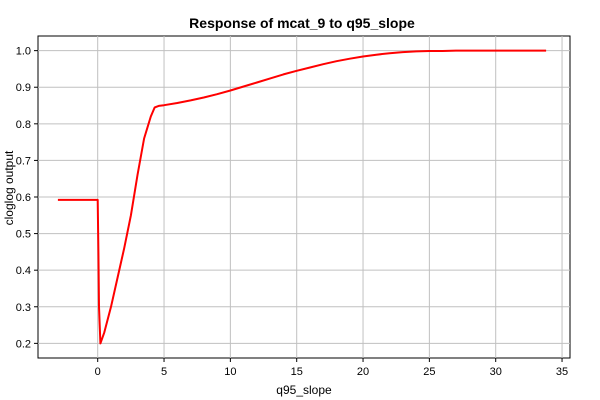 The image size is (600, 400). What do you see at coordinates (23, 125) in the screenshot?
I see `y-tick-label: 0.8` at bounding box center [23, 125].